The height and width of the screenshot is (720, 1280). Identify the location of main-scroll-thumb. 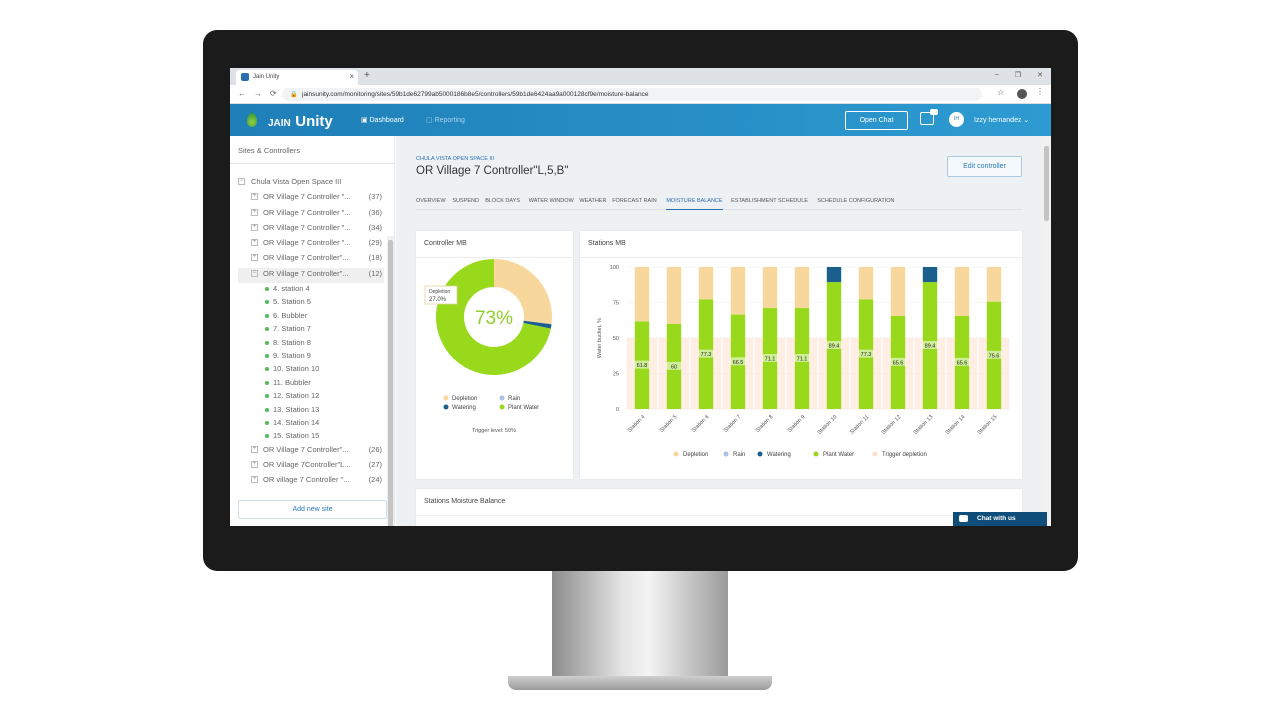
(1046, 183).